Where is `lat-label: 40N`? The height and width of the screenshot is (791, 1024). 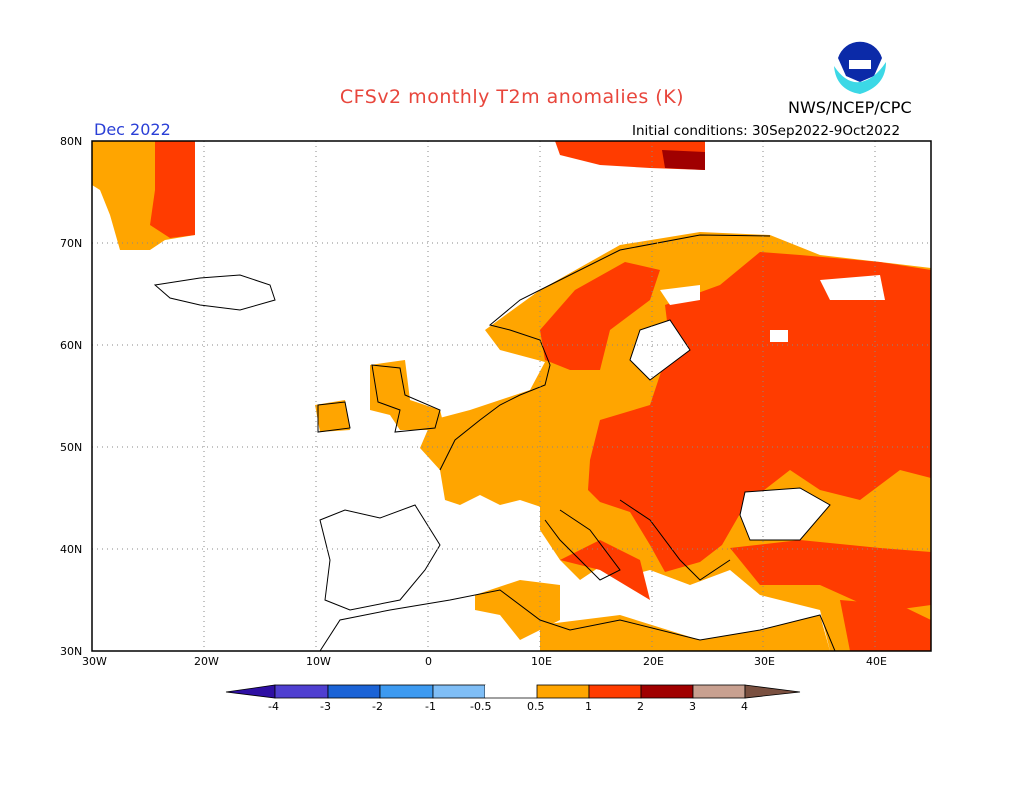
lat-label: 40N is located at coordinates (71, 549).